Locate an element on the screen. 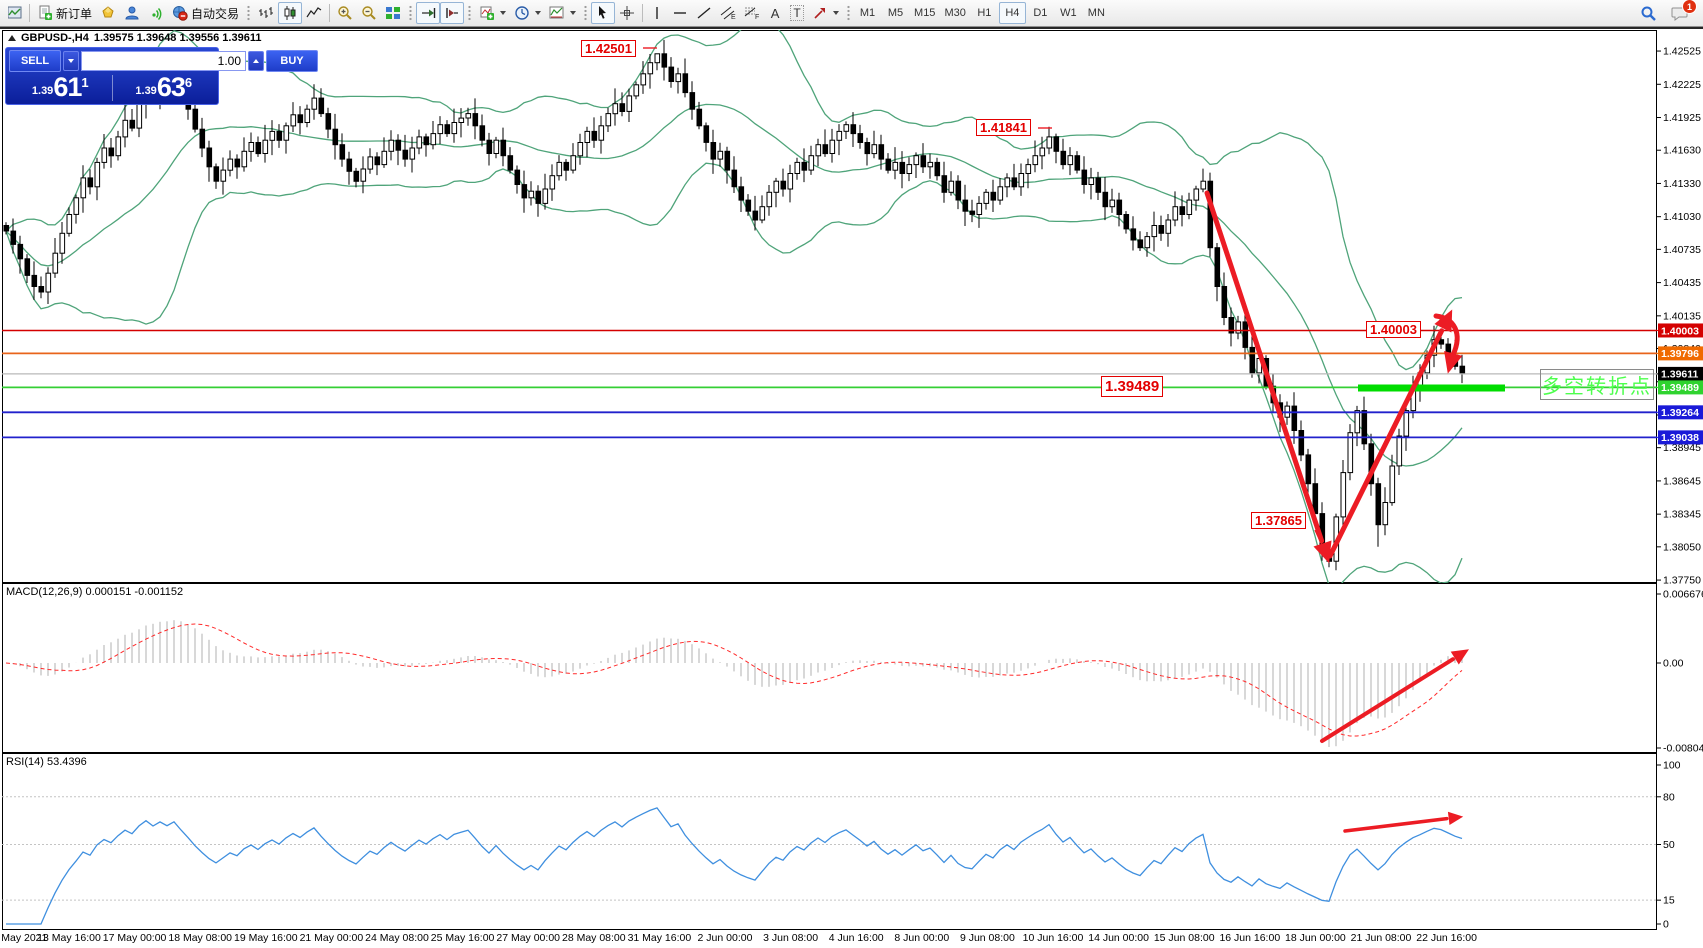 This screenshot has width=1703, height=948. fibonacci-tool-button: F is located at coordinates (752, 13).